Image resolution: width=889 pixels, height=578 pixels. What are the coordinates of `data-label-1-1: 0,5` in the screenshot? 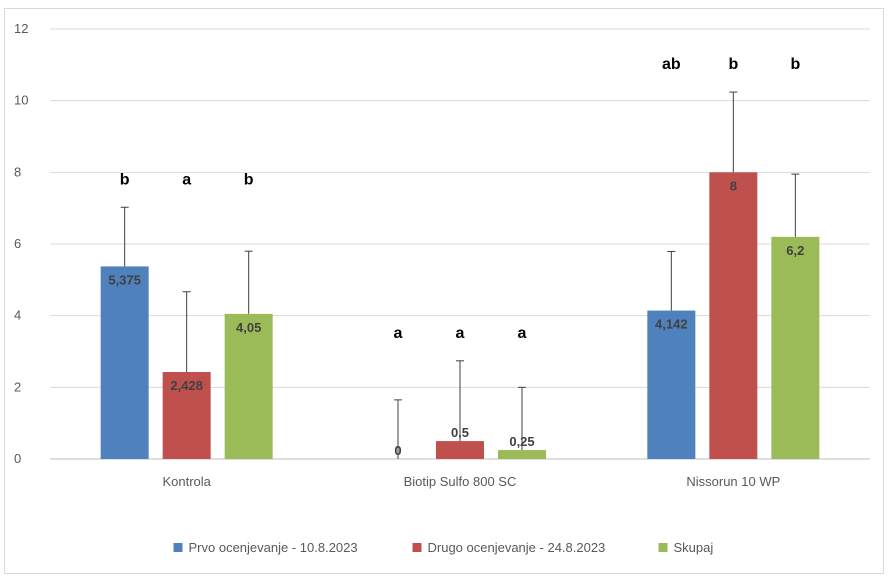 It's located at (460, 432).